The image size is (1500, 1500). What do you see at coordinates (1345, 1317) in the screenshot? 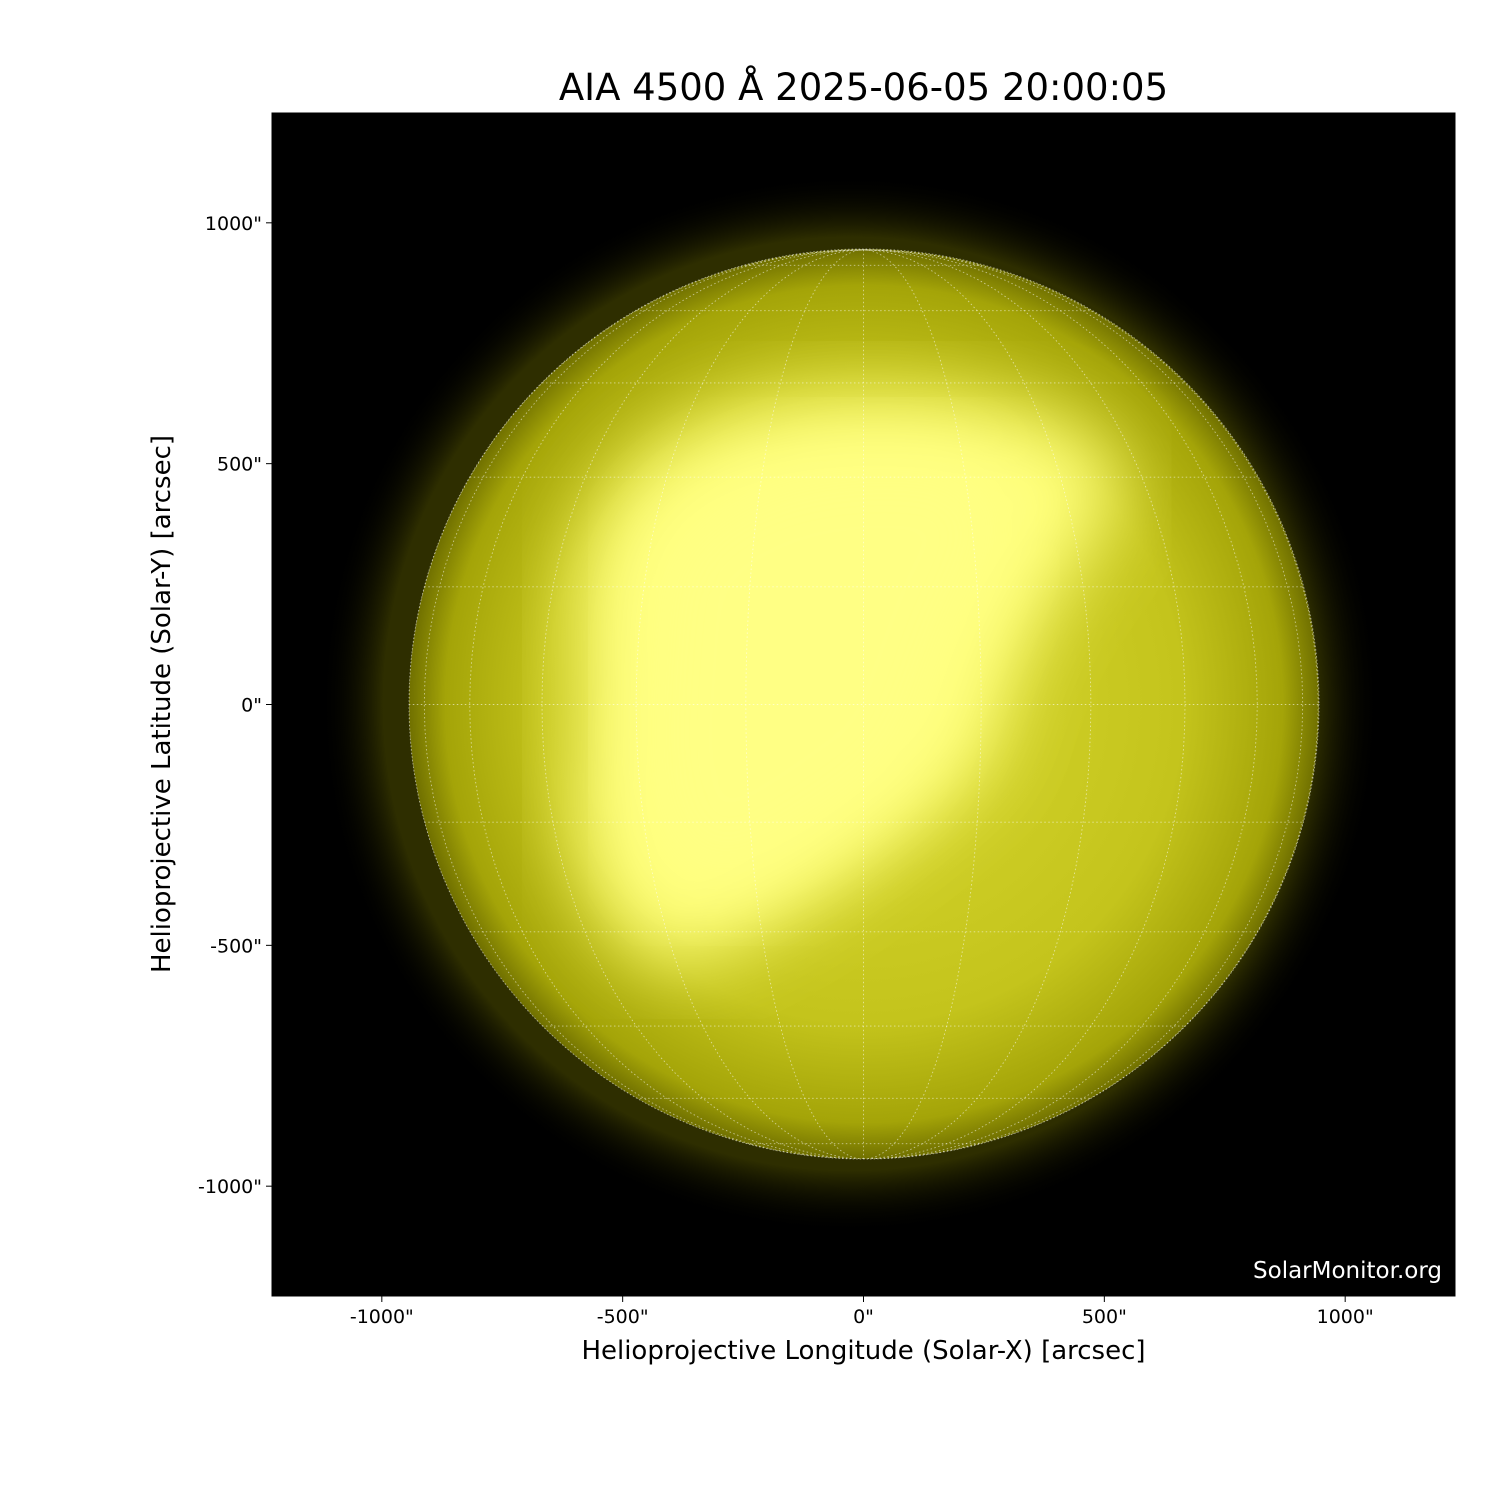
I see `x-tick-label: 1000"` at bounding box center [1345, 1317].